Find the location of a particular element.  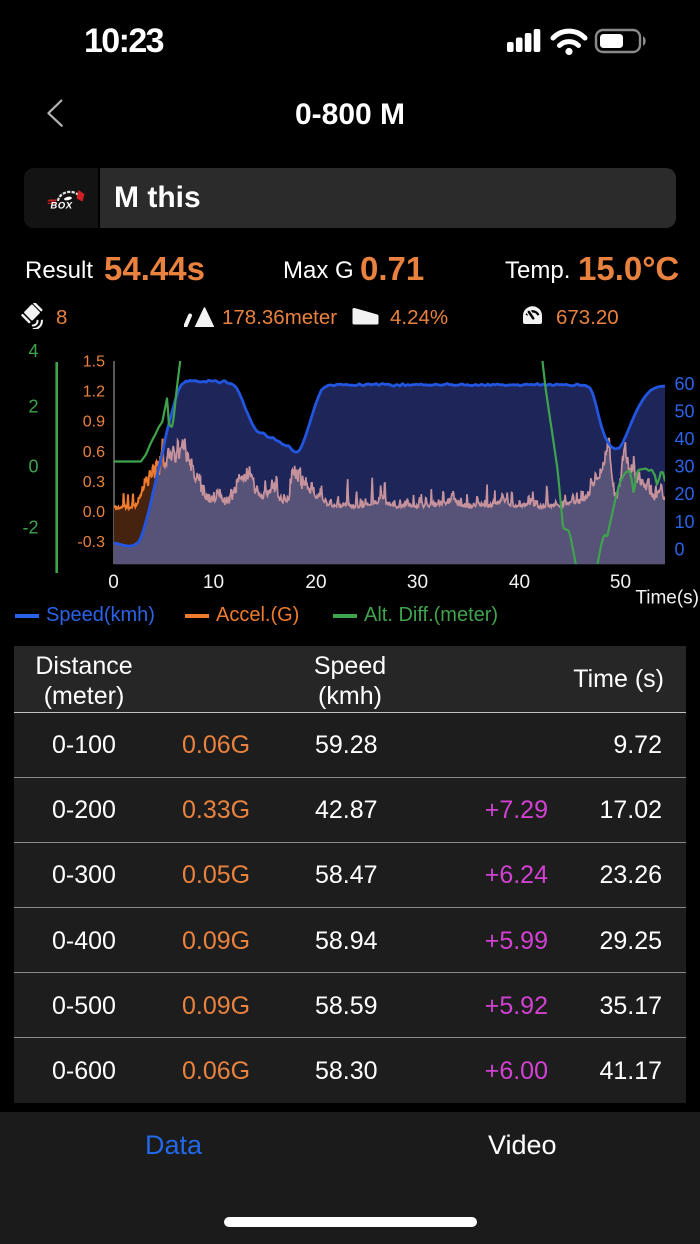

svg-text: 0.0 is located at coordinates (94, 512).